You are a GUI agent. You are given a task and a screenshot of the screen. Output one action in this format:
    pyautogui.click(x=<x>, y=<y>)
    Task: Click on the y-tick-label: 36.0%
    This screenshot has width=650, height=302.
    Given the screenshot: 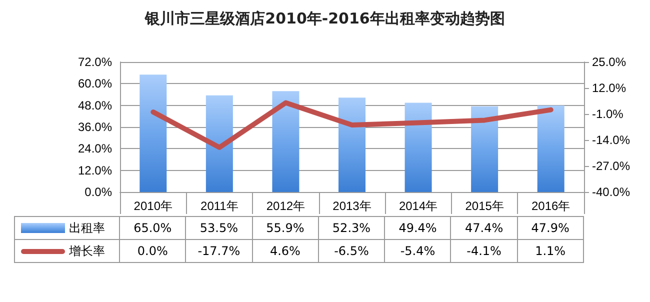 What is the action you would take?
    pyautogui.click(x=95, y=127)
    